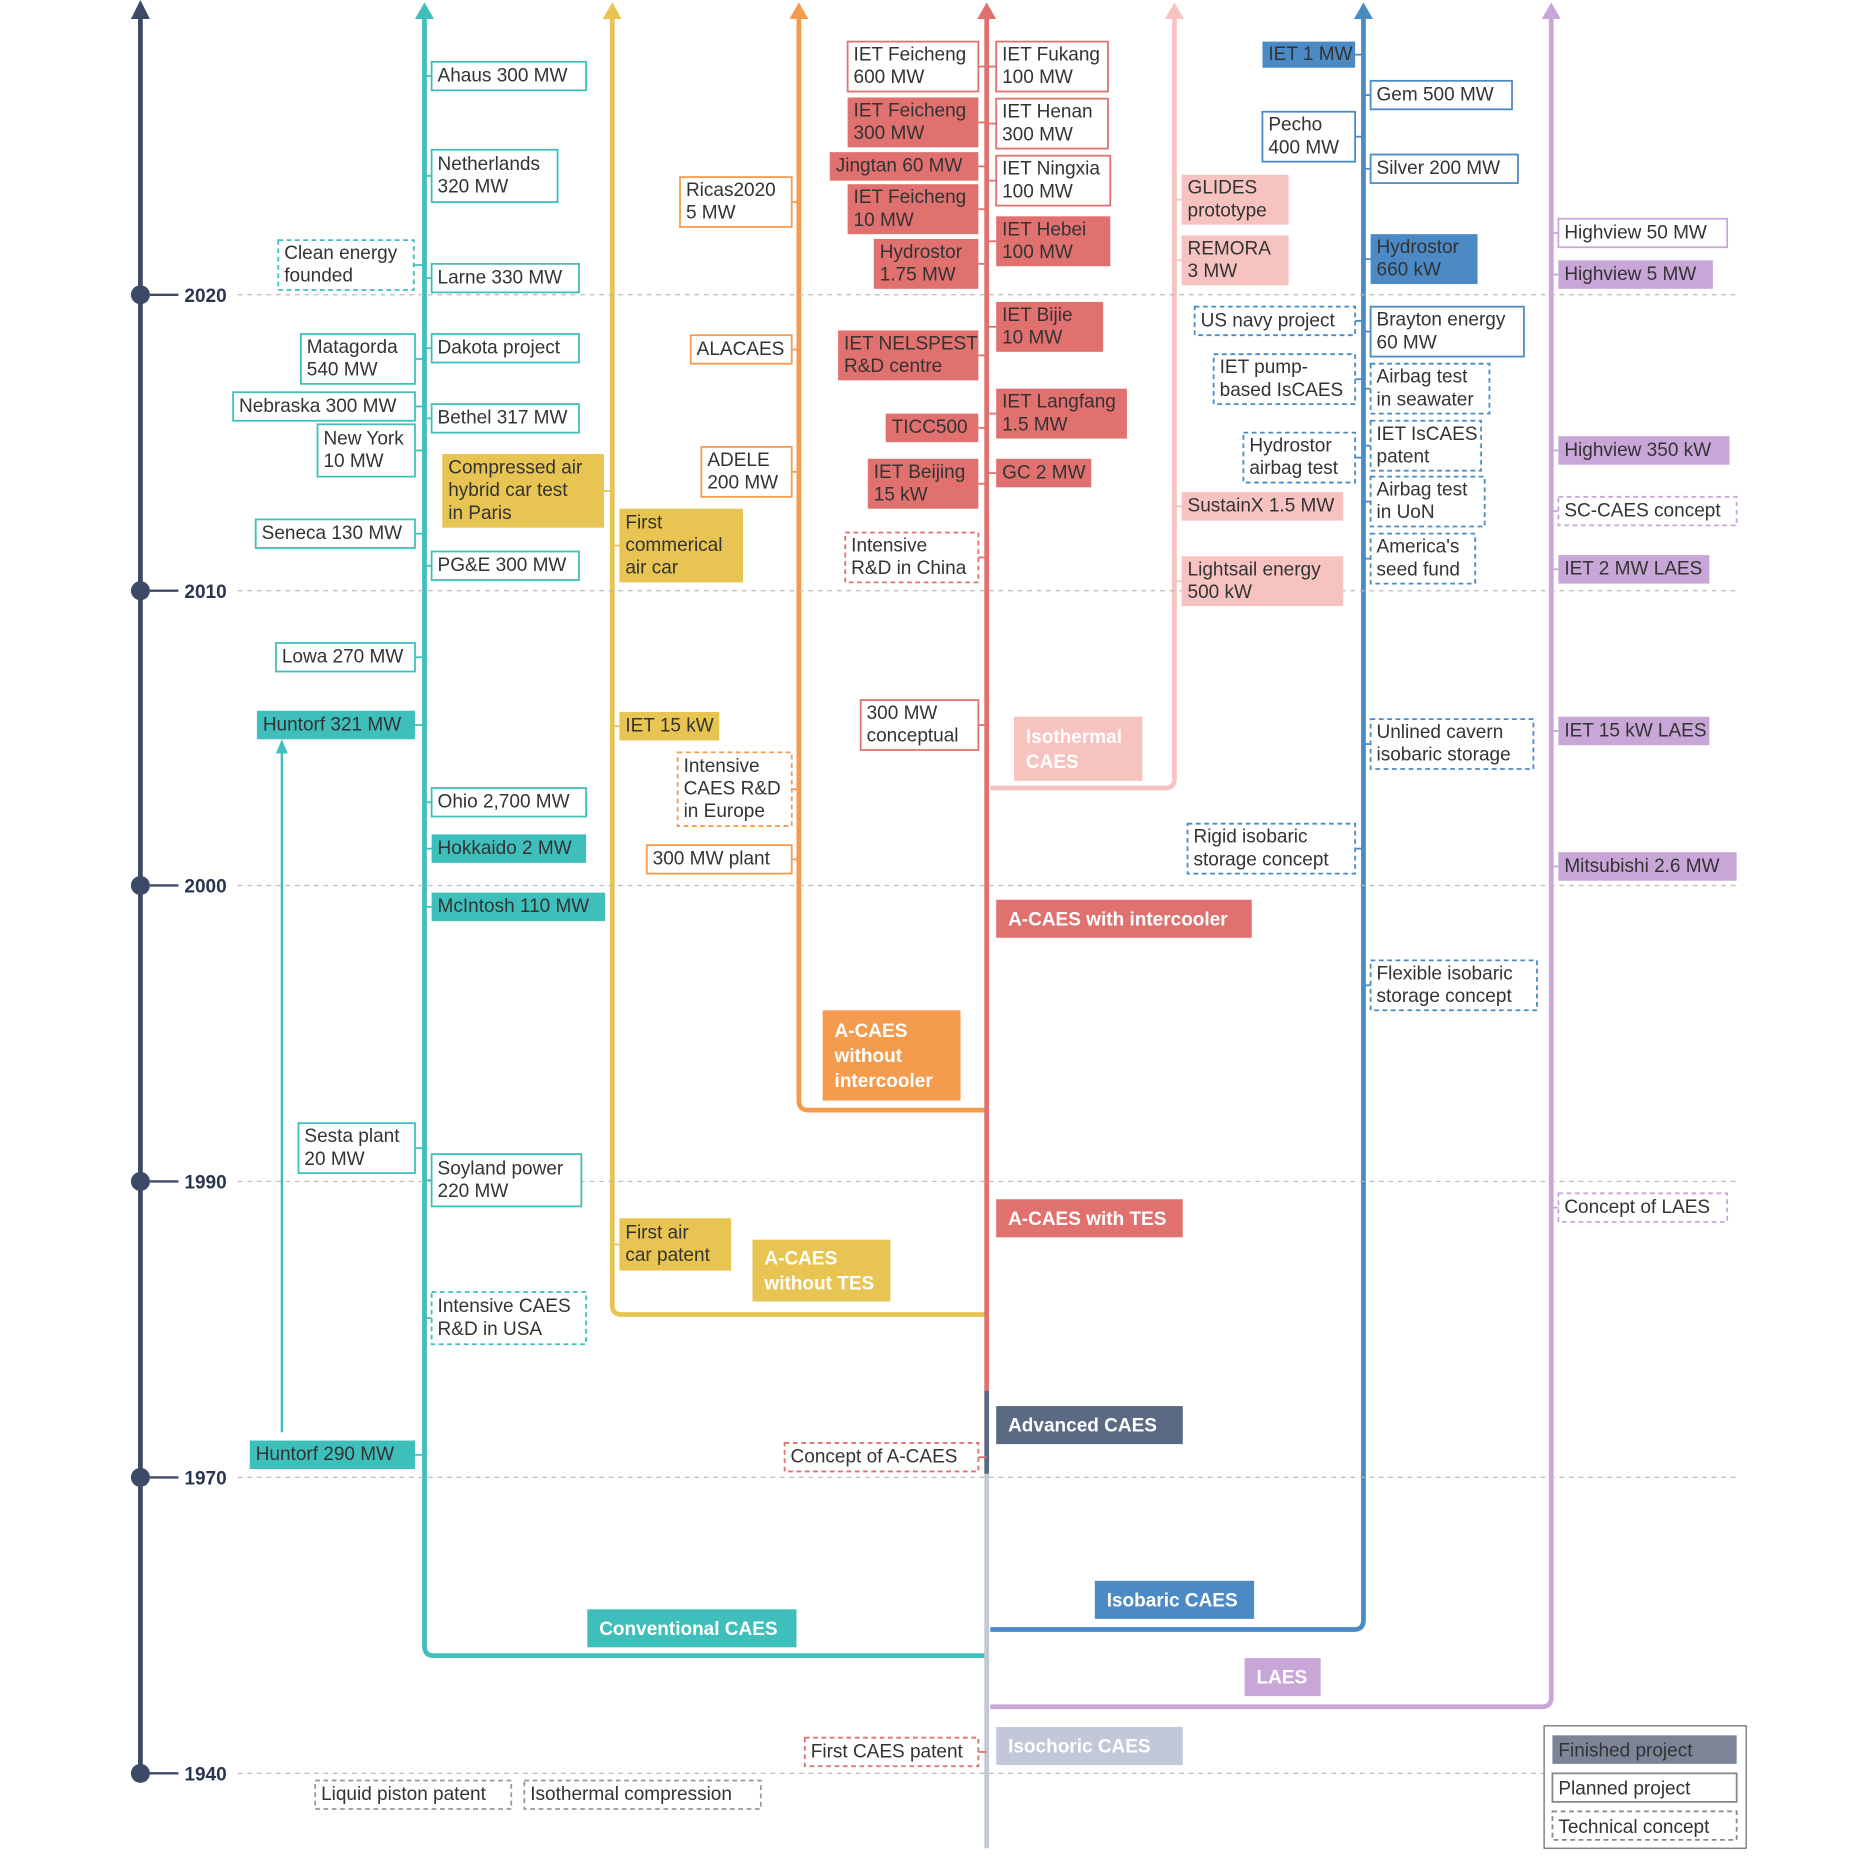 The height and width of the screenshot is (1872, 1864). Describe the element at coordinates (413, 1794) in the screenshot. I see `milestone: Liquid piston patent` at that location.